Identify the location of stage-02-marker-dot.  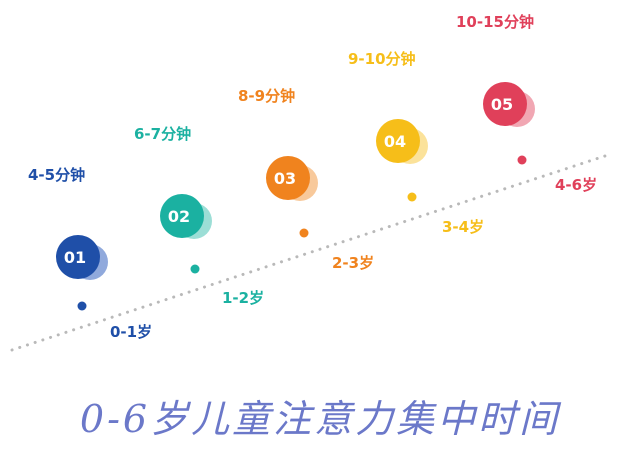
(195, 269).